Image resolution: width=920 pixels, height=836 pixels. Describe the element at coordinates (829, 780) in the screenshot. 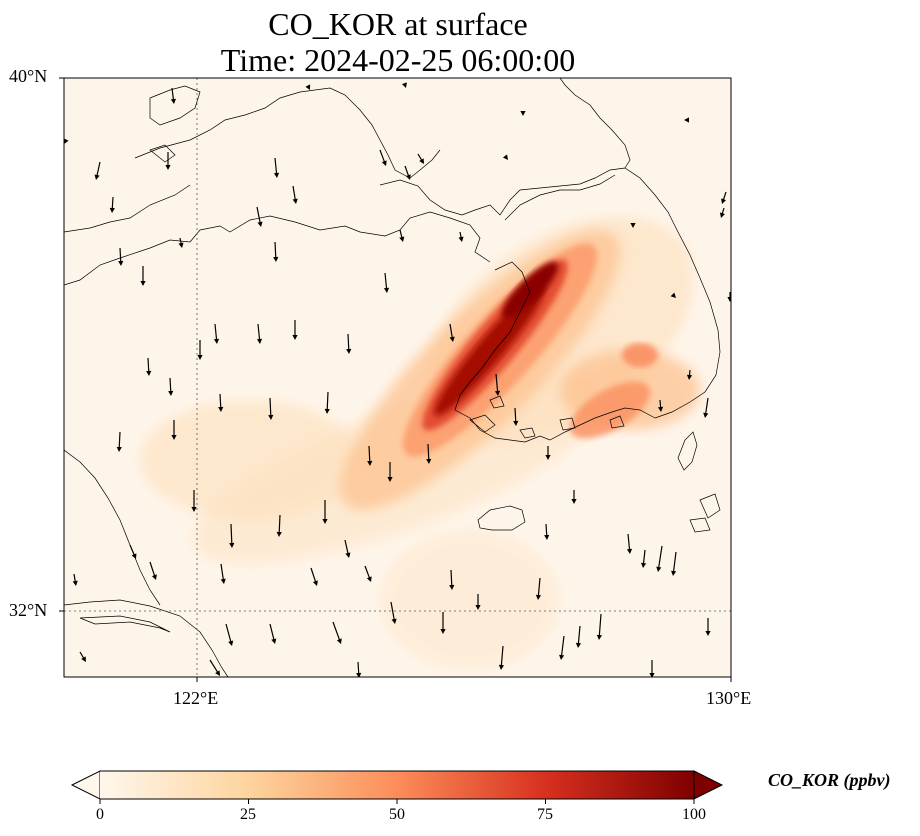

I see `colorbar-label: CO_KOR (ppbv)` at that location.